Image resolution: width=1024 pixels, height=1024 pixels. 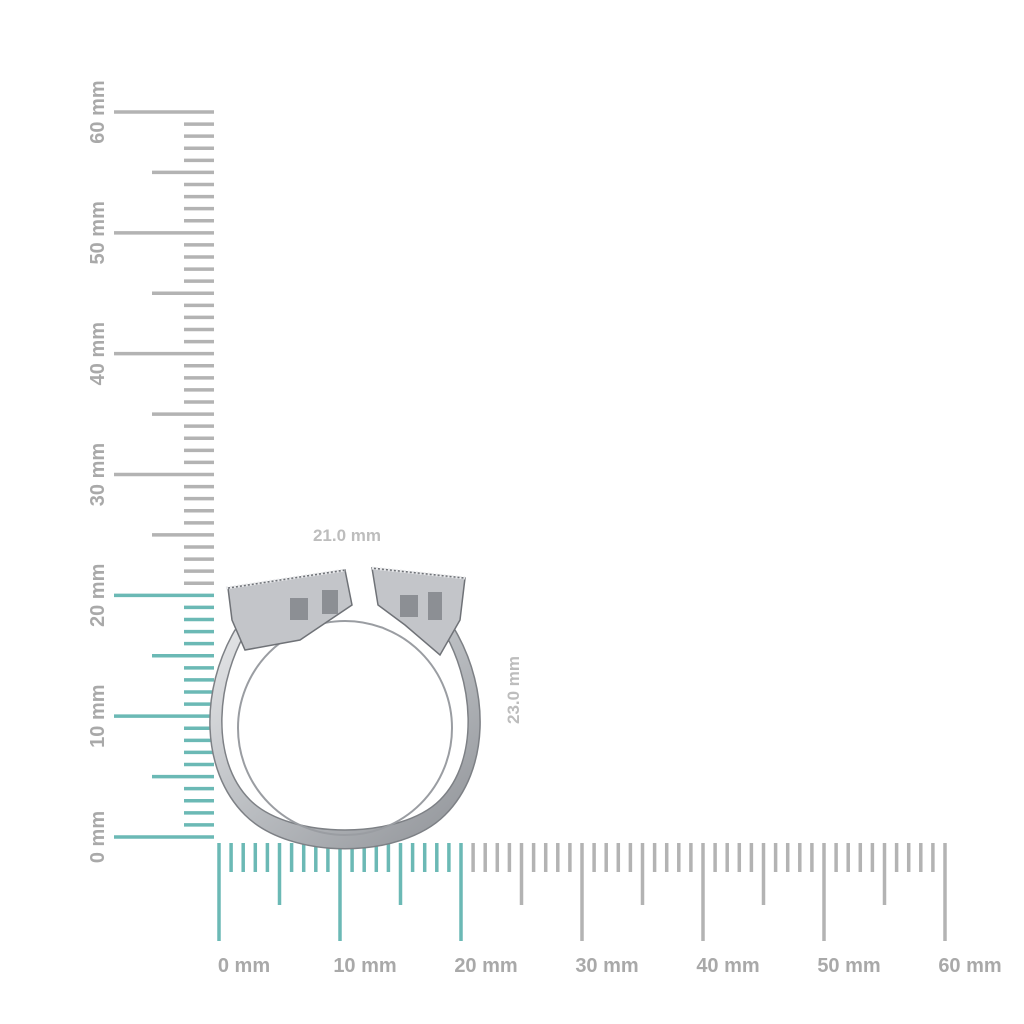 I want to click on horizontal-ruler-label: 20 mm, so click(x=485, y=966).